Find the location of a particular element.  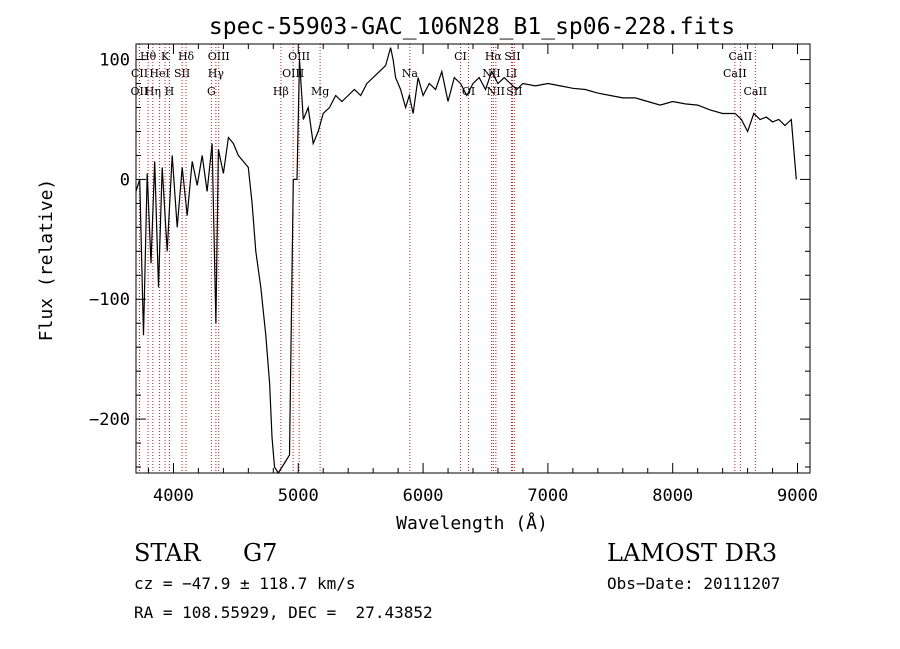

line-label-8: SII is located at coordinates (182, 73).